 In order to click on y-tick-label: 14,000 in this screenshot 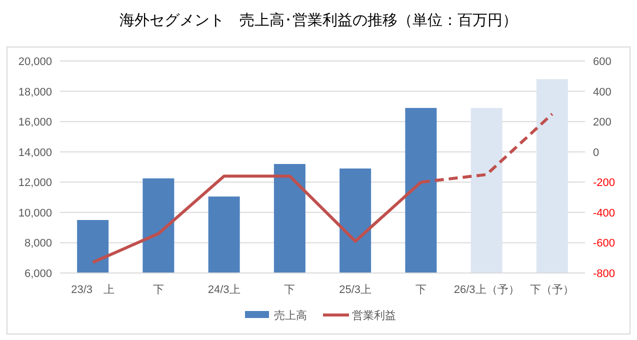, I will do `click(35, 152)`.